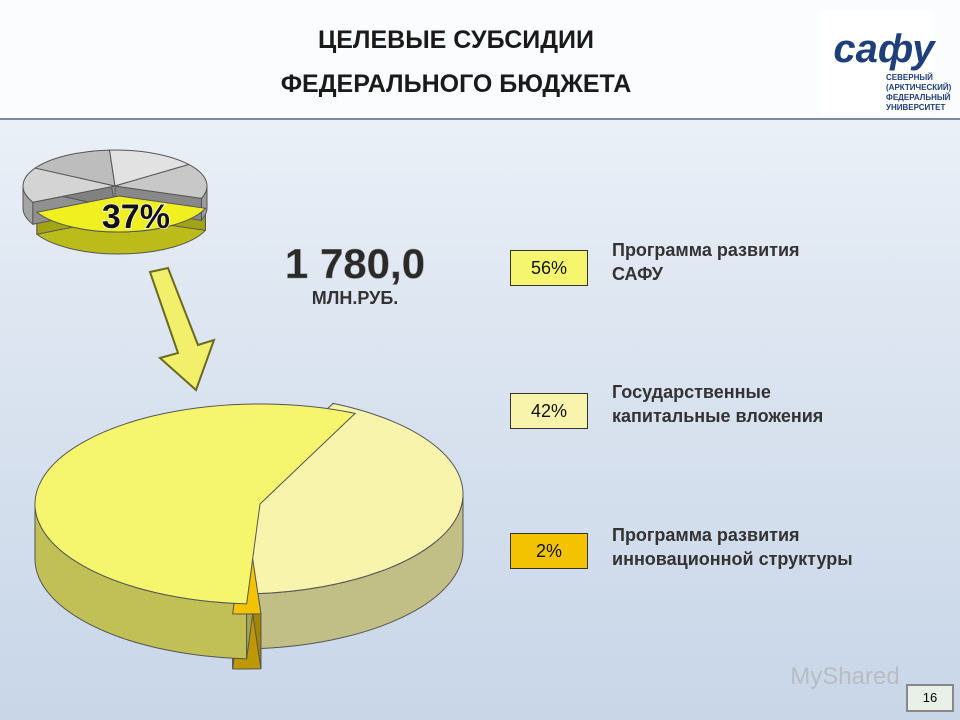  What do you see at coordinates (930, 698) in the screenshot?
I see `page-number: 16` at bounding box center [930, 698].